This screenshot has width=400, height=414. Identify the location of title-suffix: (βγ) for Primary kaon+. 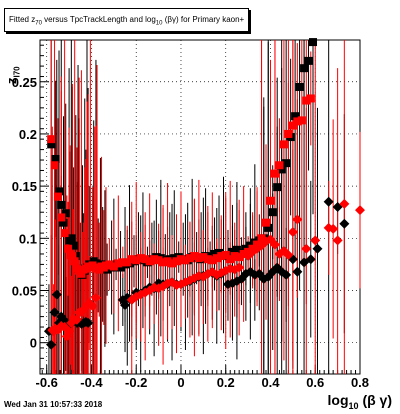
(204, 19).